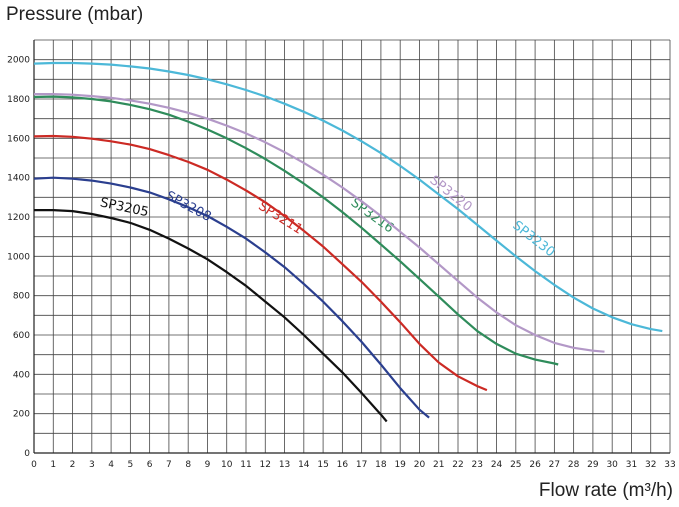 The height and width of the screenshot is (507, 679). Describe the element at coordinates (18, 179) in the screenshot. I see `y-tick-label: 1400` at that location.